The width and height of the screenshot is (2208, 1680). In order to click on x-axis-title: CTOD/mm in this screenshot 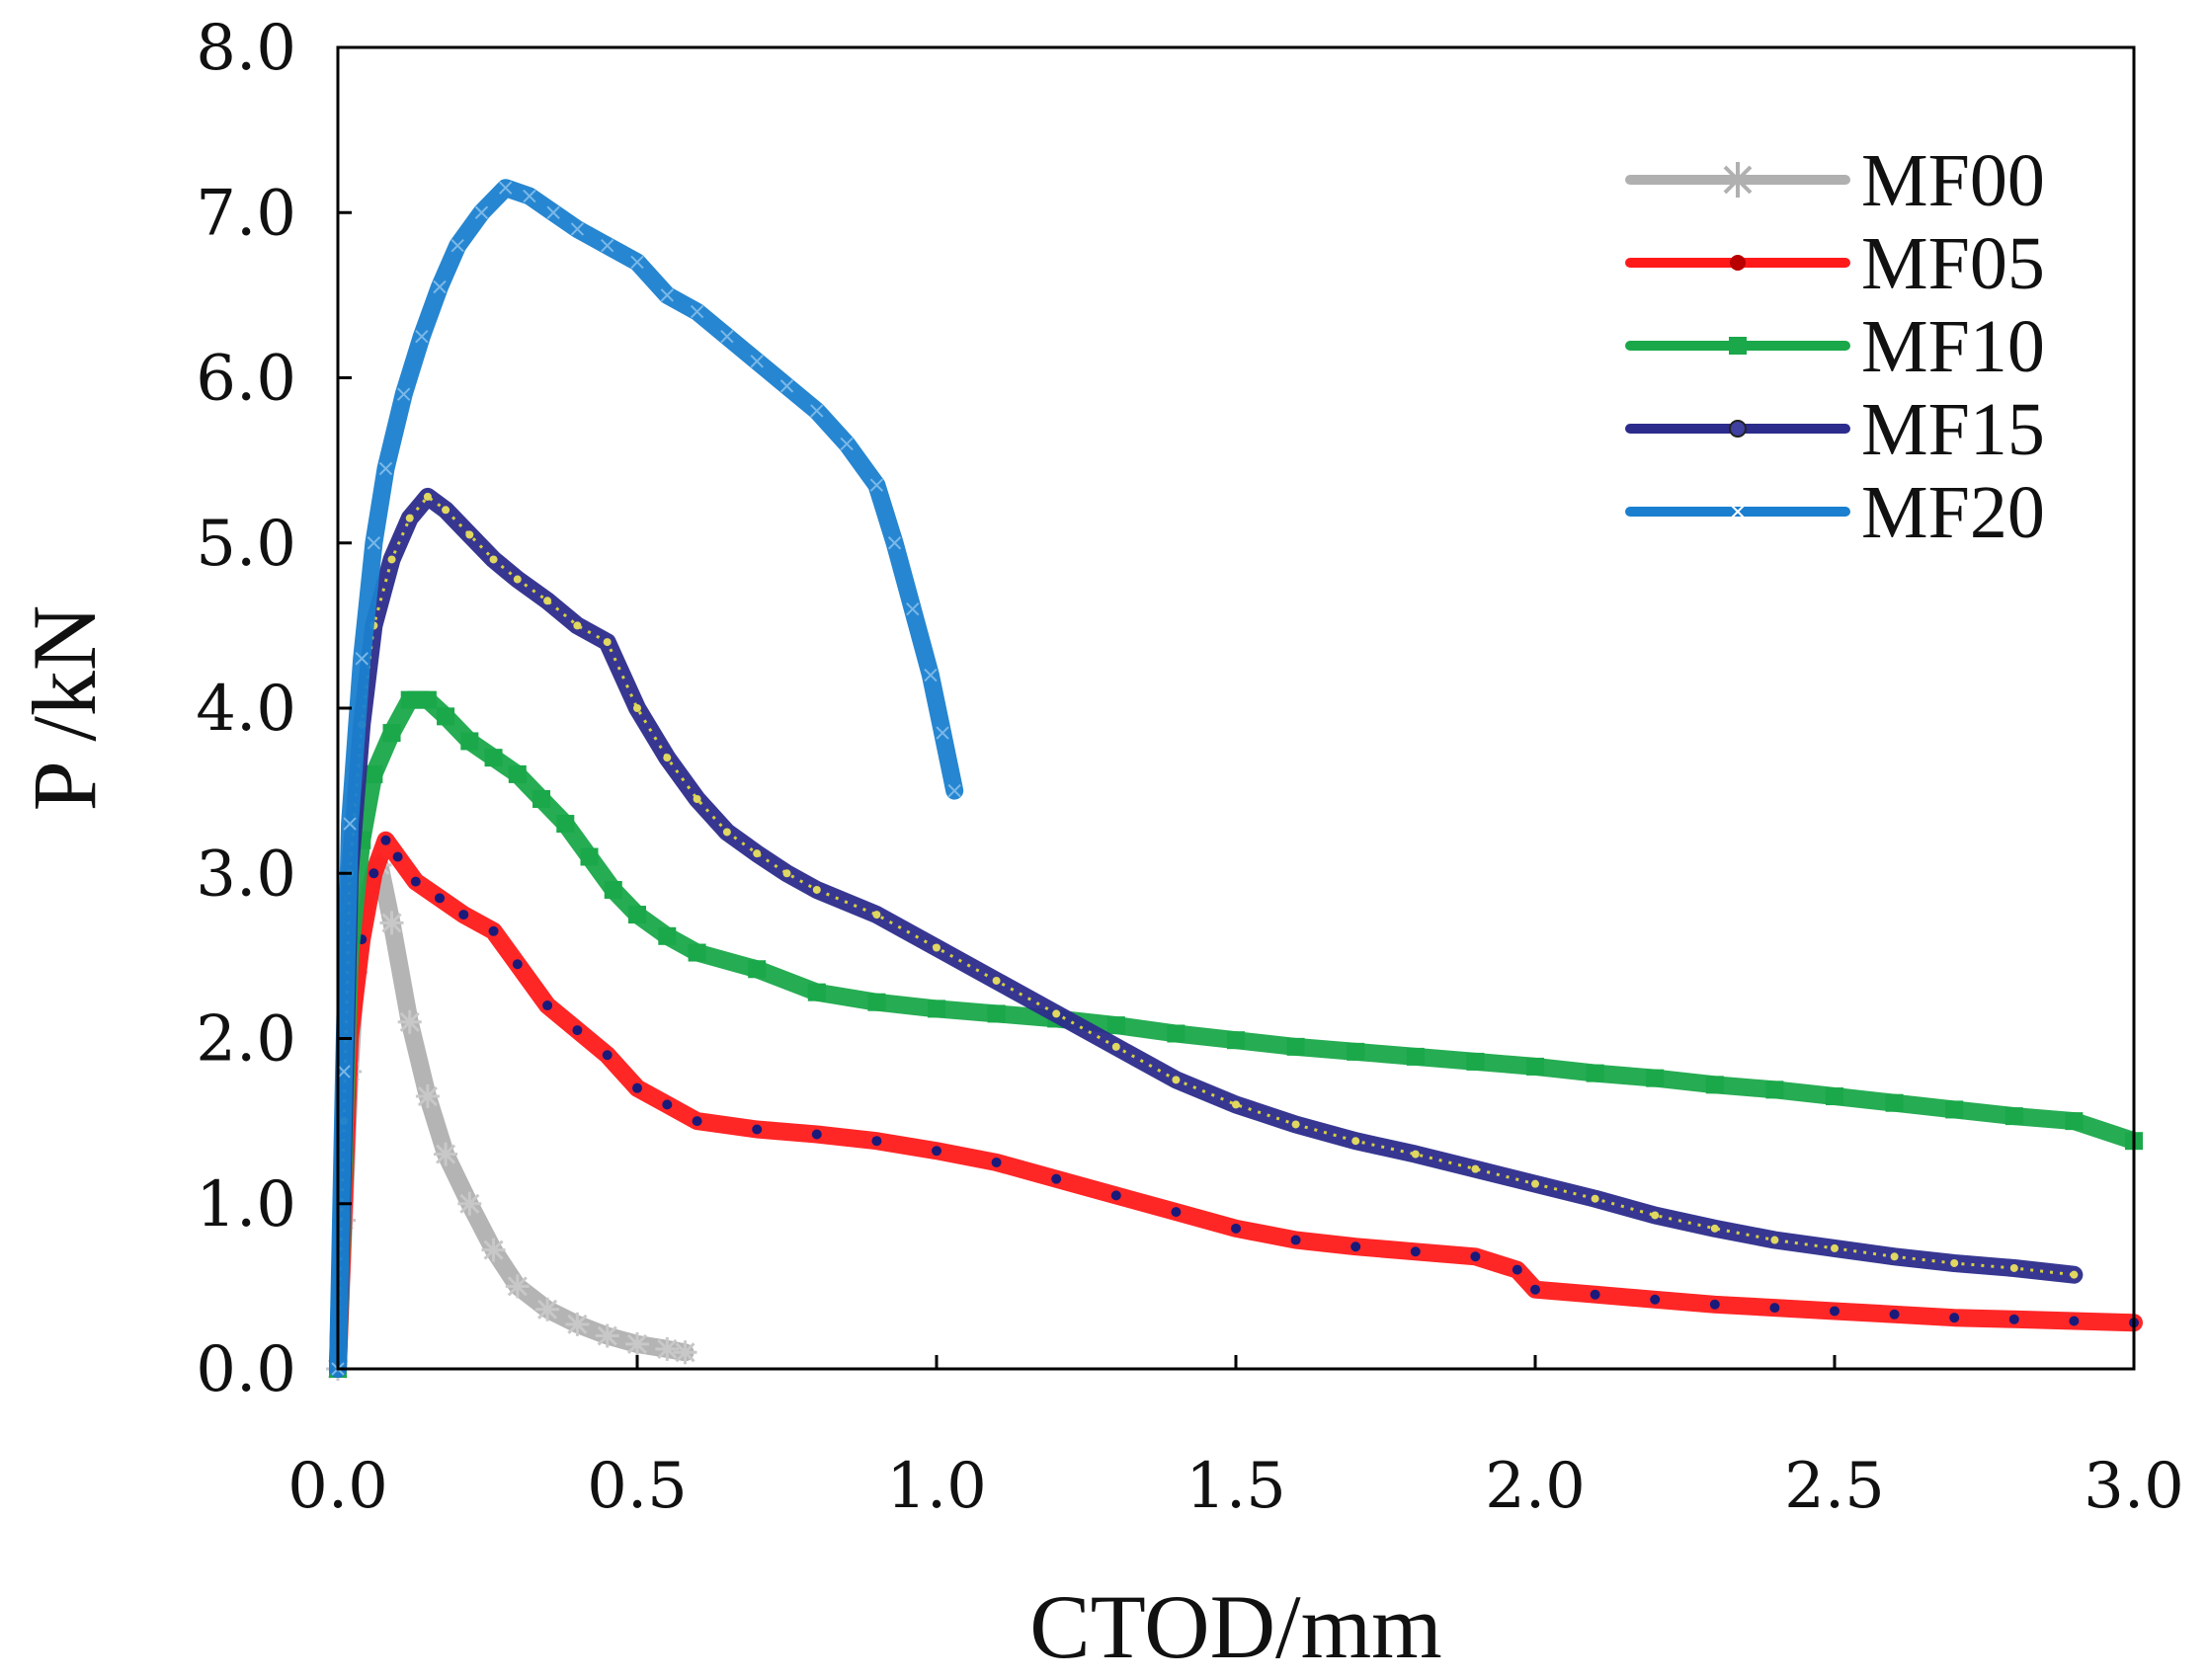, I will do `click(1235, 1626)`.